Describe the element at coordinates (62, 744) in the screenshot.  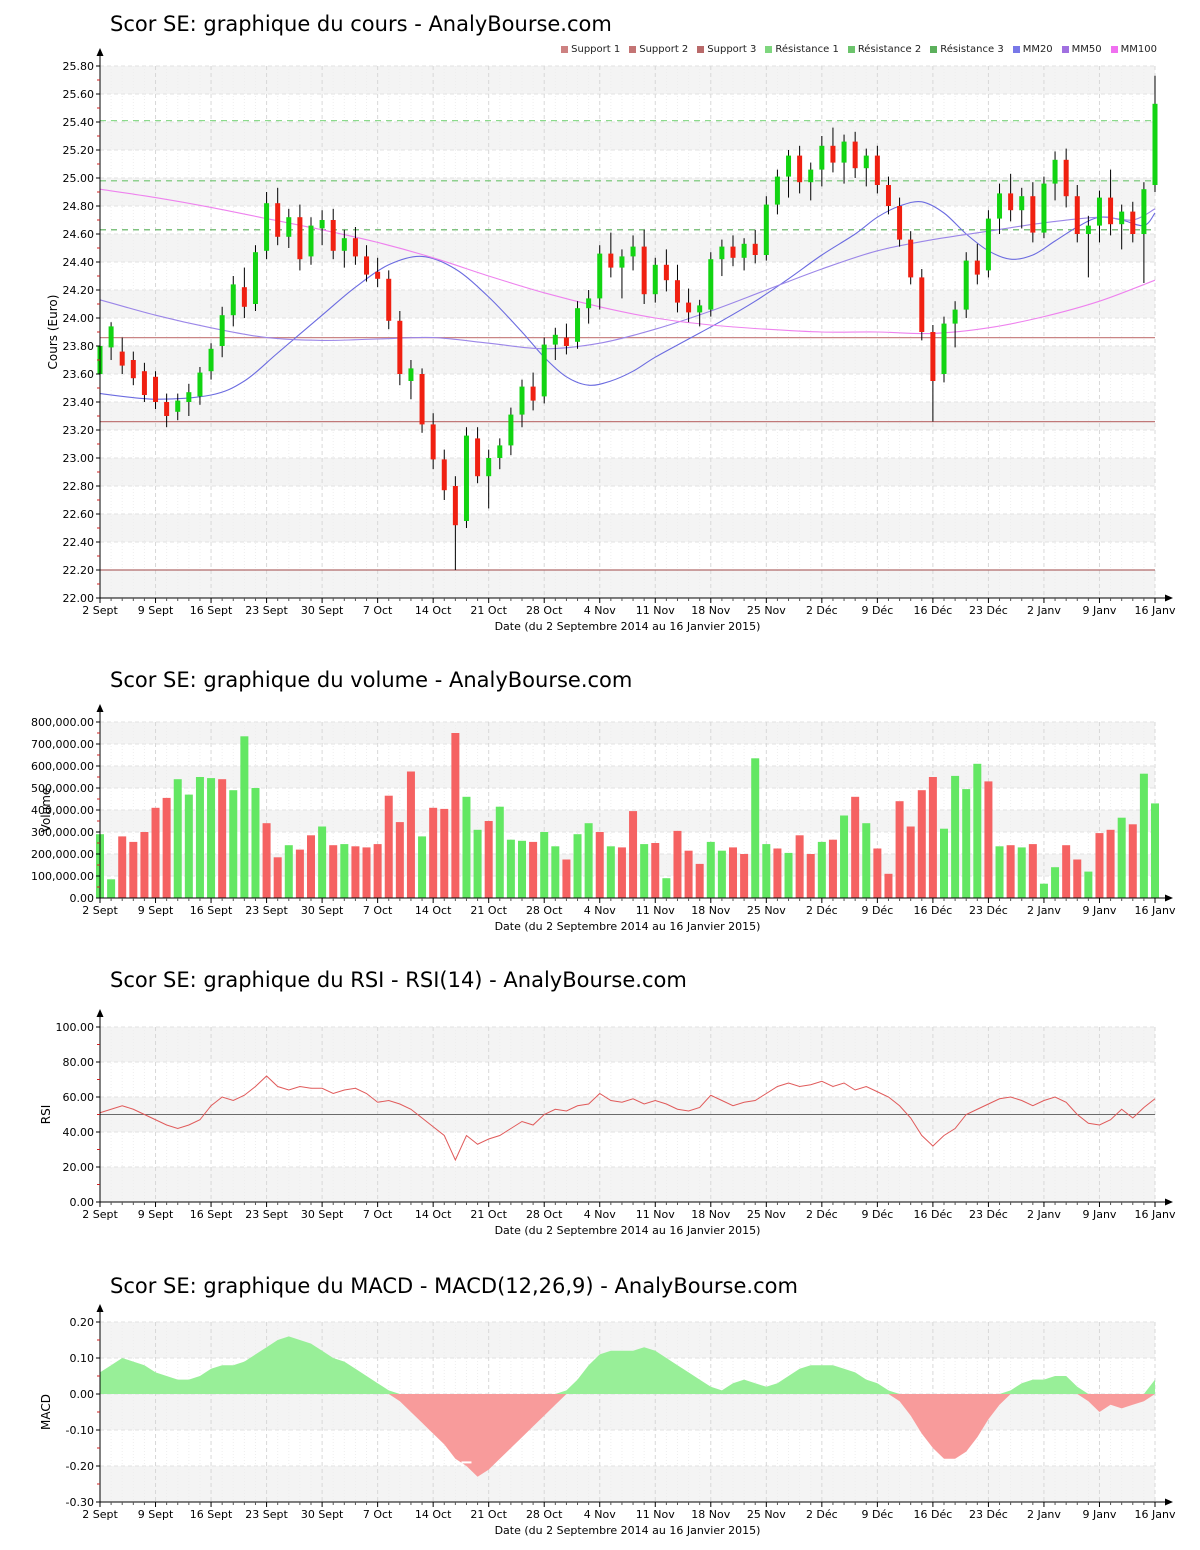
I see `volume-y-tick-label: 700,000.00` at that location.